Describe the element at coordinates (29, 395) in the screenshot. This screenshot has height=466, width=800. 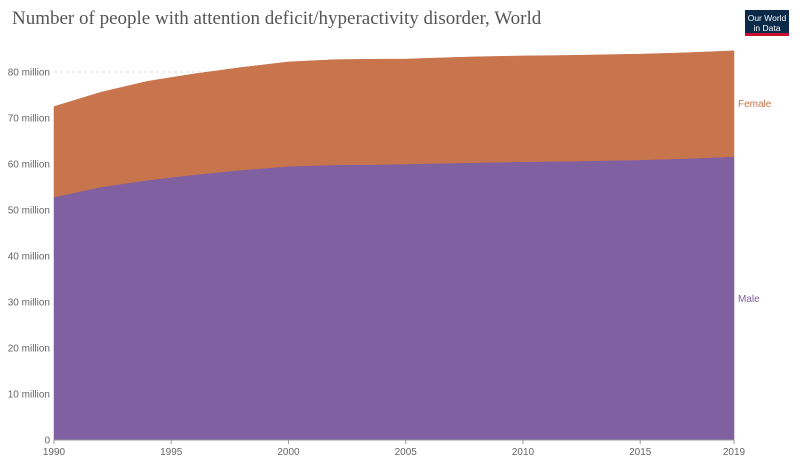
I see `y-tick-label: 10 million` at that location.